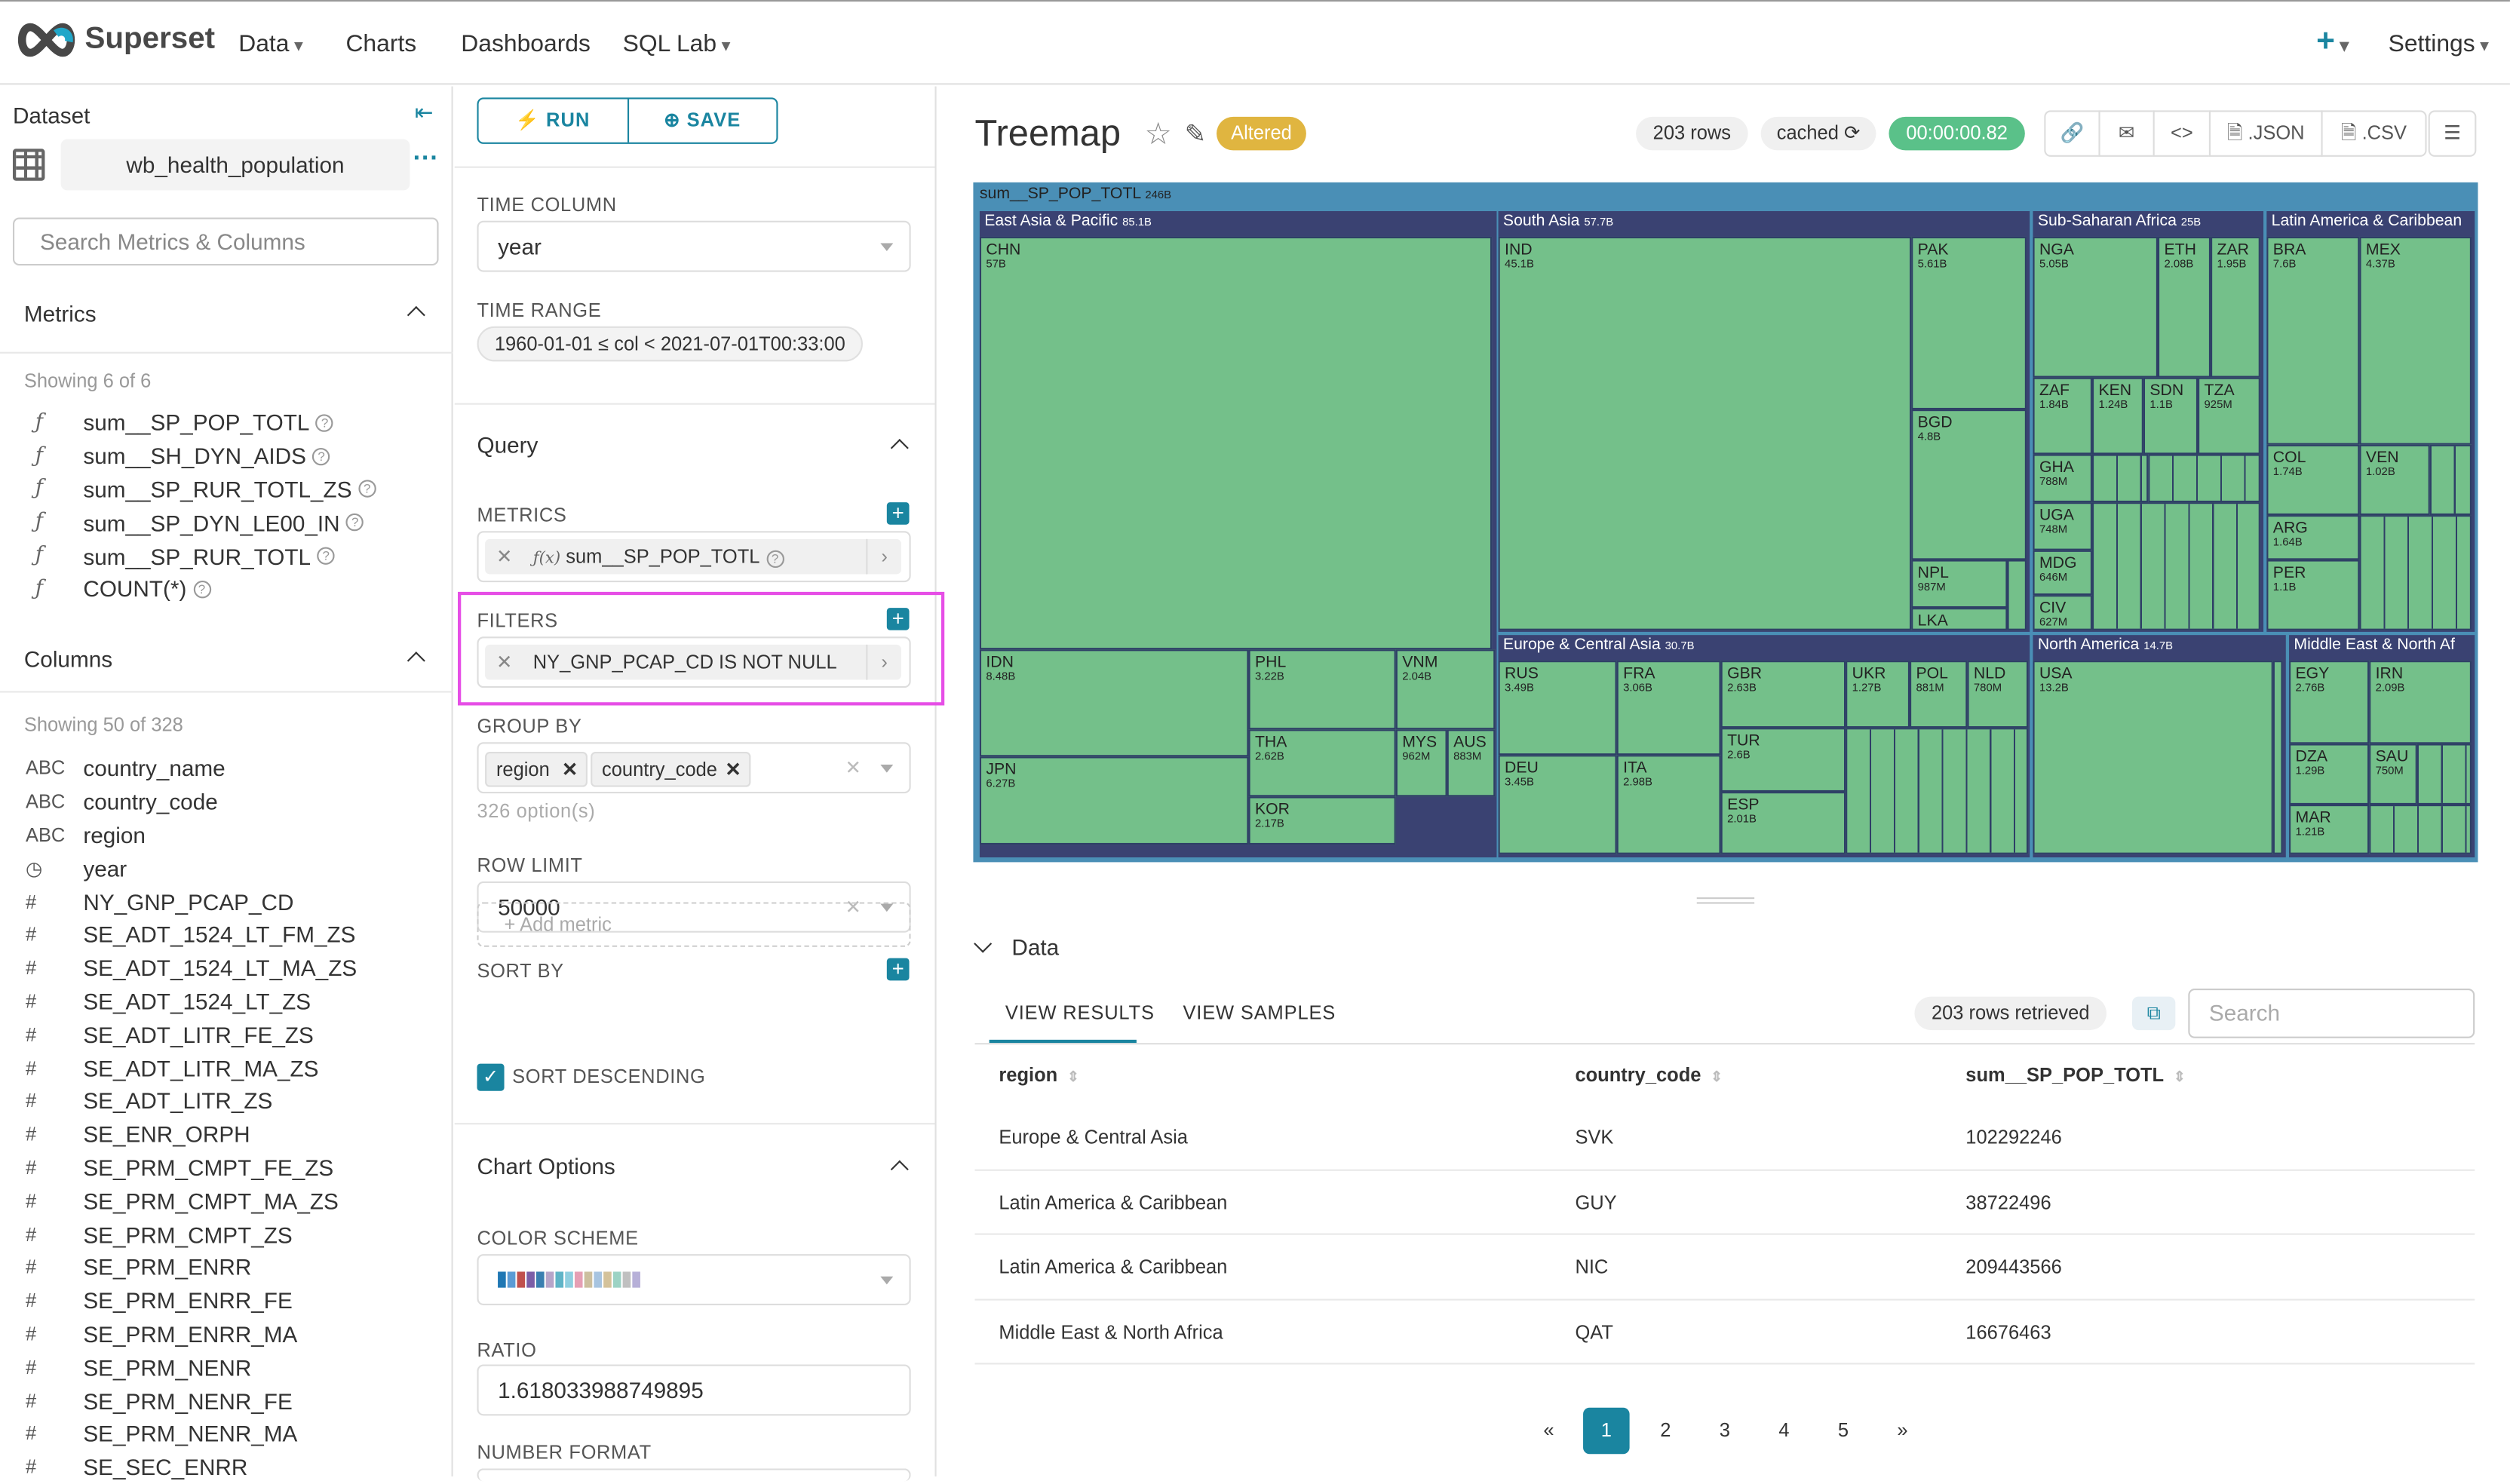 This screenshot has width=2510, height=1484. Describe the element at coordinates (694, 1475) in the screenshot. I see `number-format-select` at that location.